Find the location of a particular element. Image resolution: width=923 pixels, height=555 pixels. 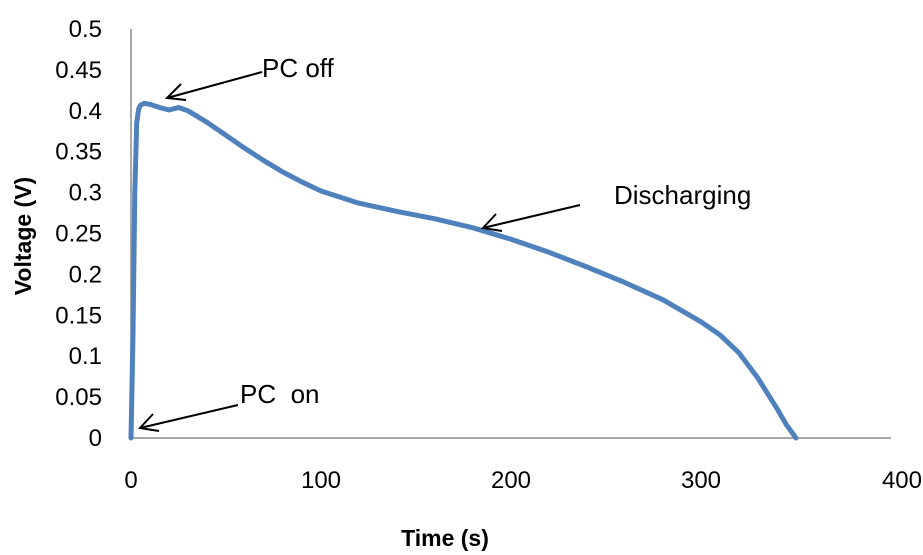

annotation-label-discharging: Discharging is located at coordinates (682, 195).